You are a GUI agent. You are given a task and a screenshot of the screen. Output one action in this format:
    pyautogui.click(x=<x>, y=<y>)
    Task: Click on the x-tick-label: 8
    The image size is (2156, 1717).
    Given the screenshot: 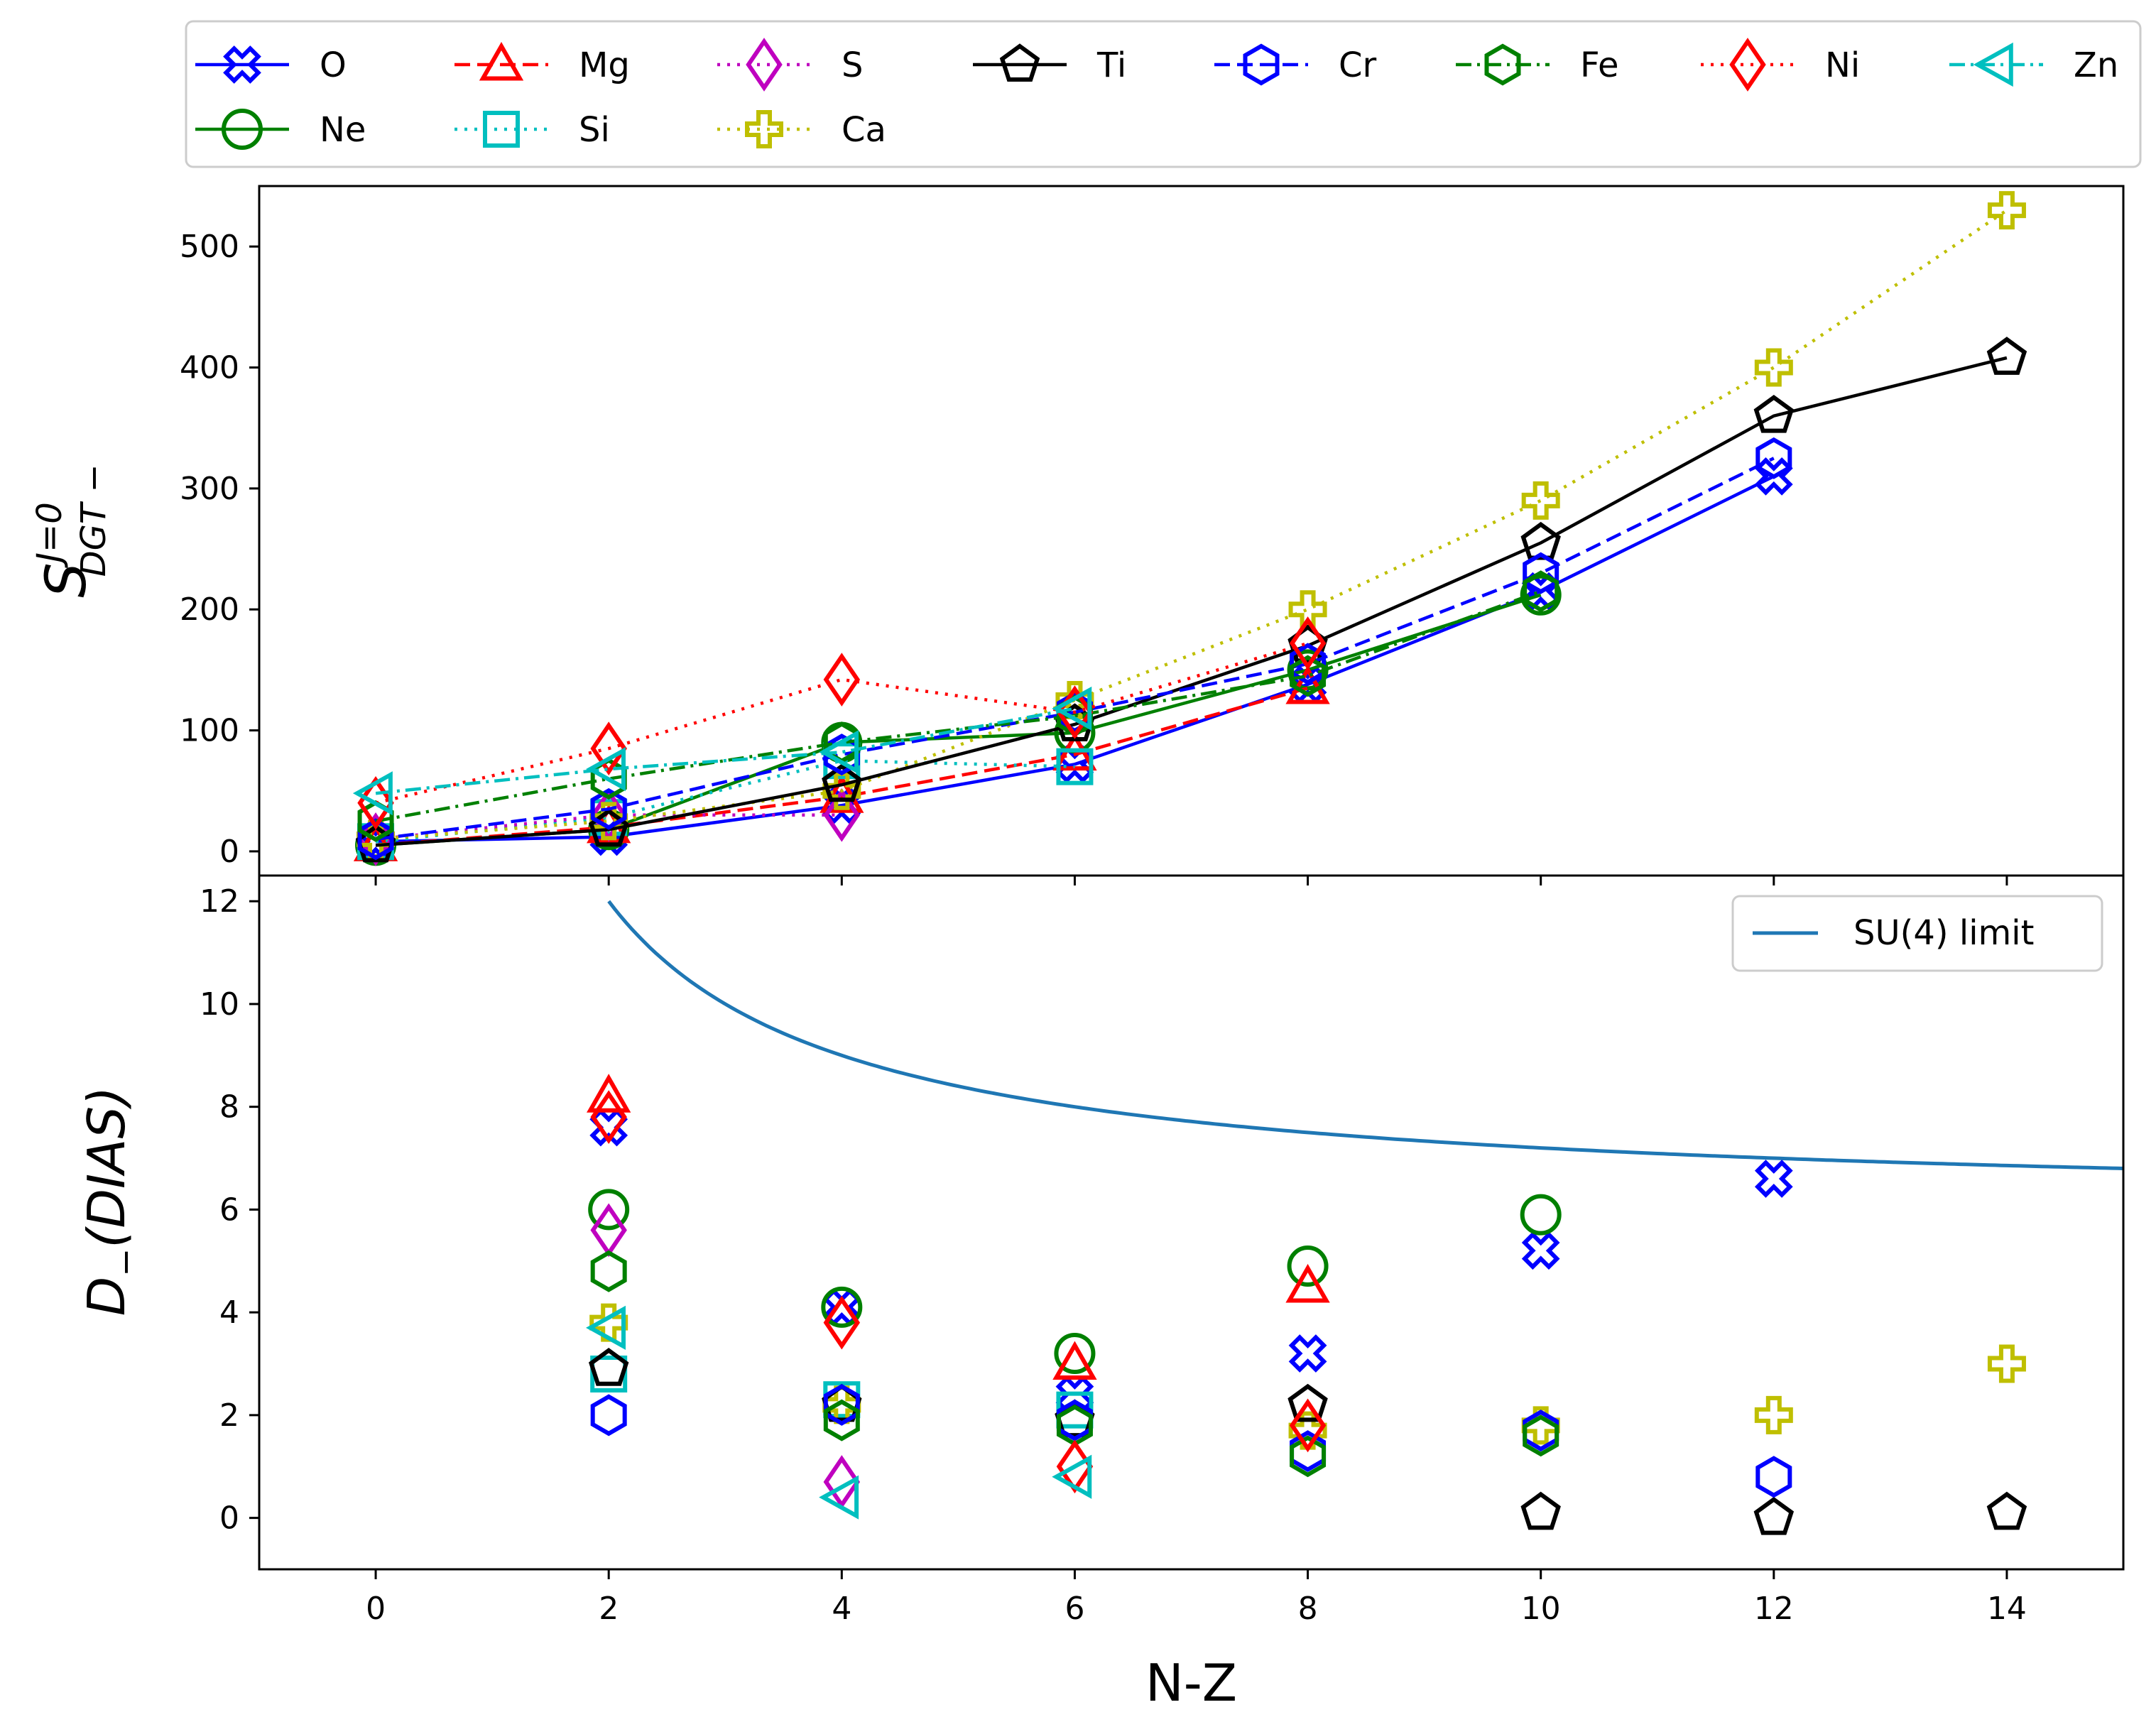 What is the action you would take?
    pyautogui.click(x=1308, y=1609)
    